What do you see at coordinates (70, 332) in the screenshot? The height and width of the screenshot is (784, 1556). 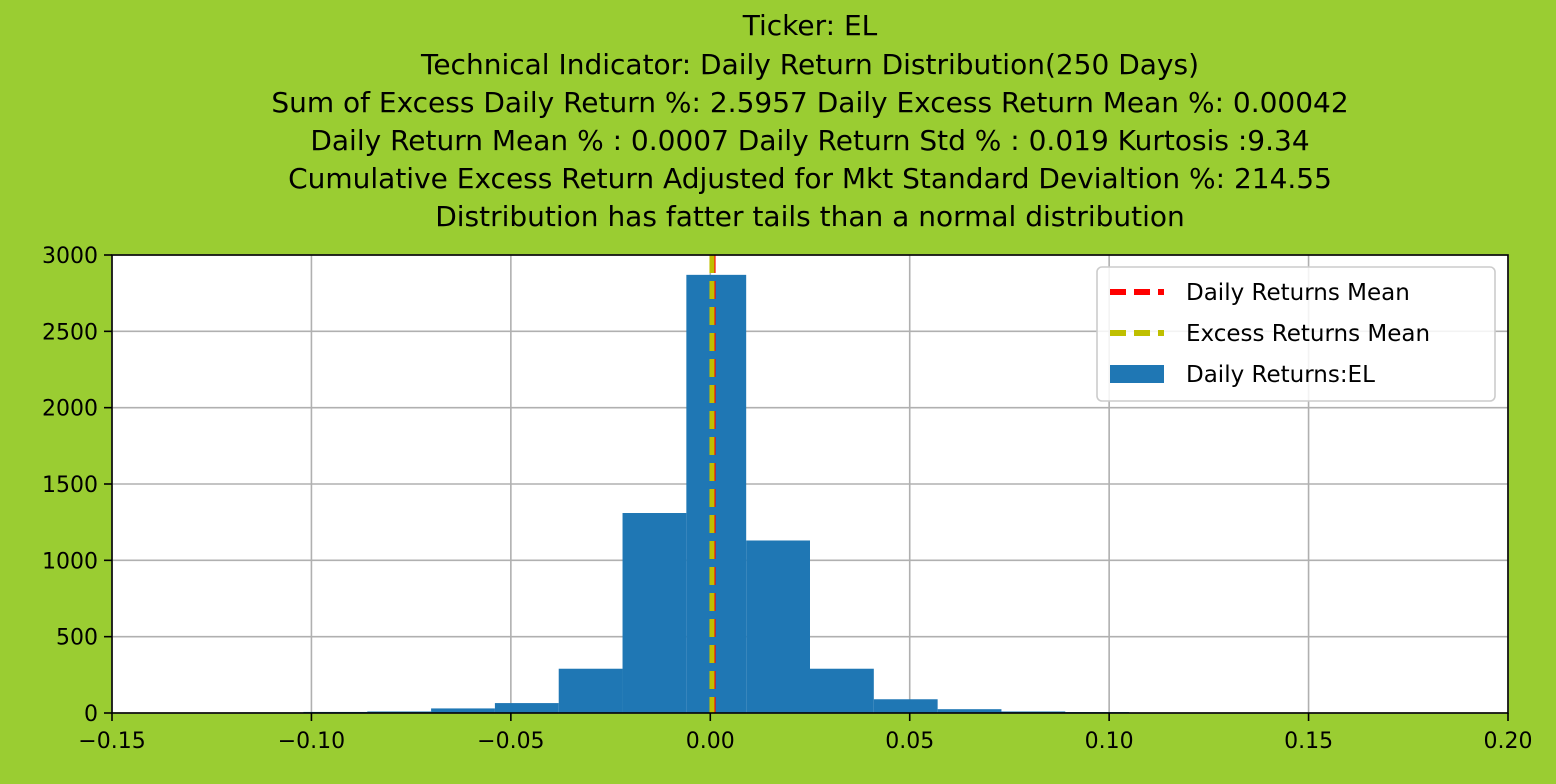 I see `y-tick-label: 2500` at bounding box center [70, 332].